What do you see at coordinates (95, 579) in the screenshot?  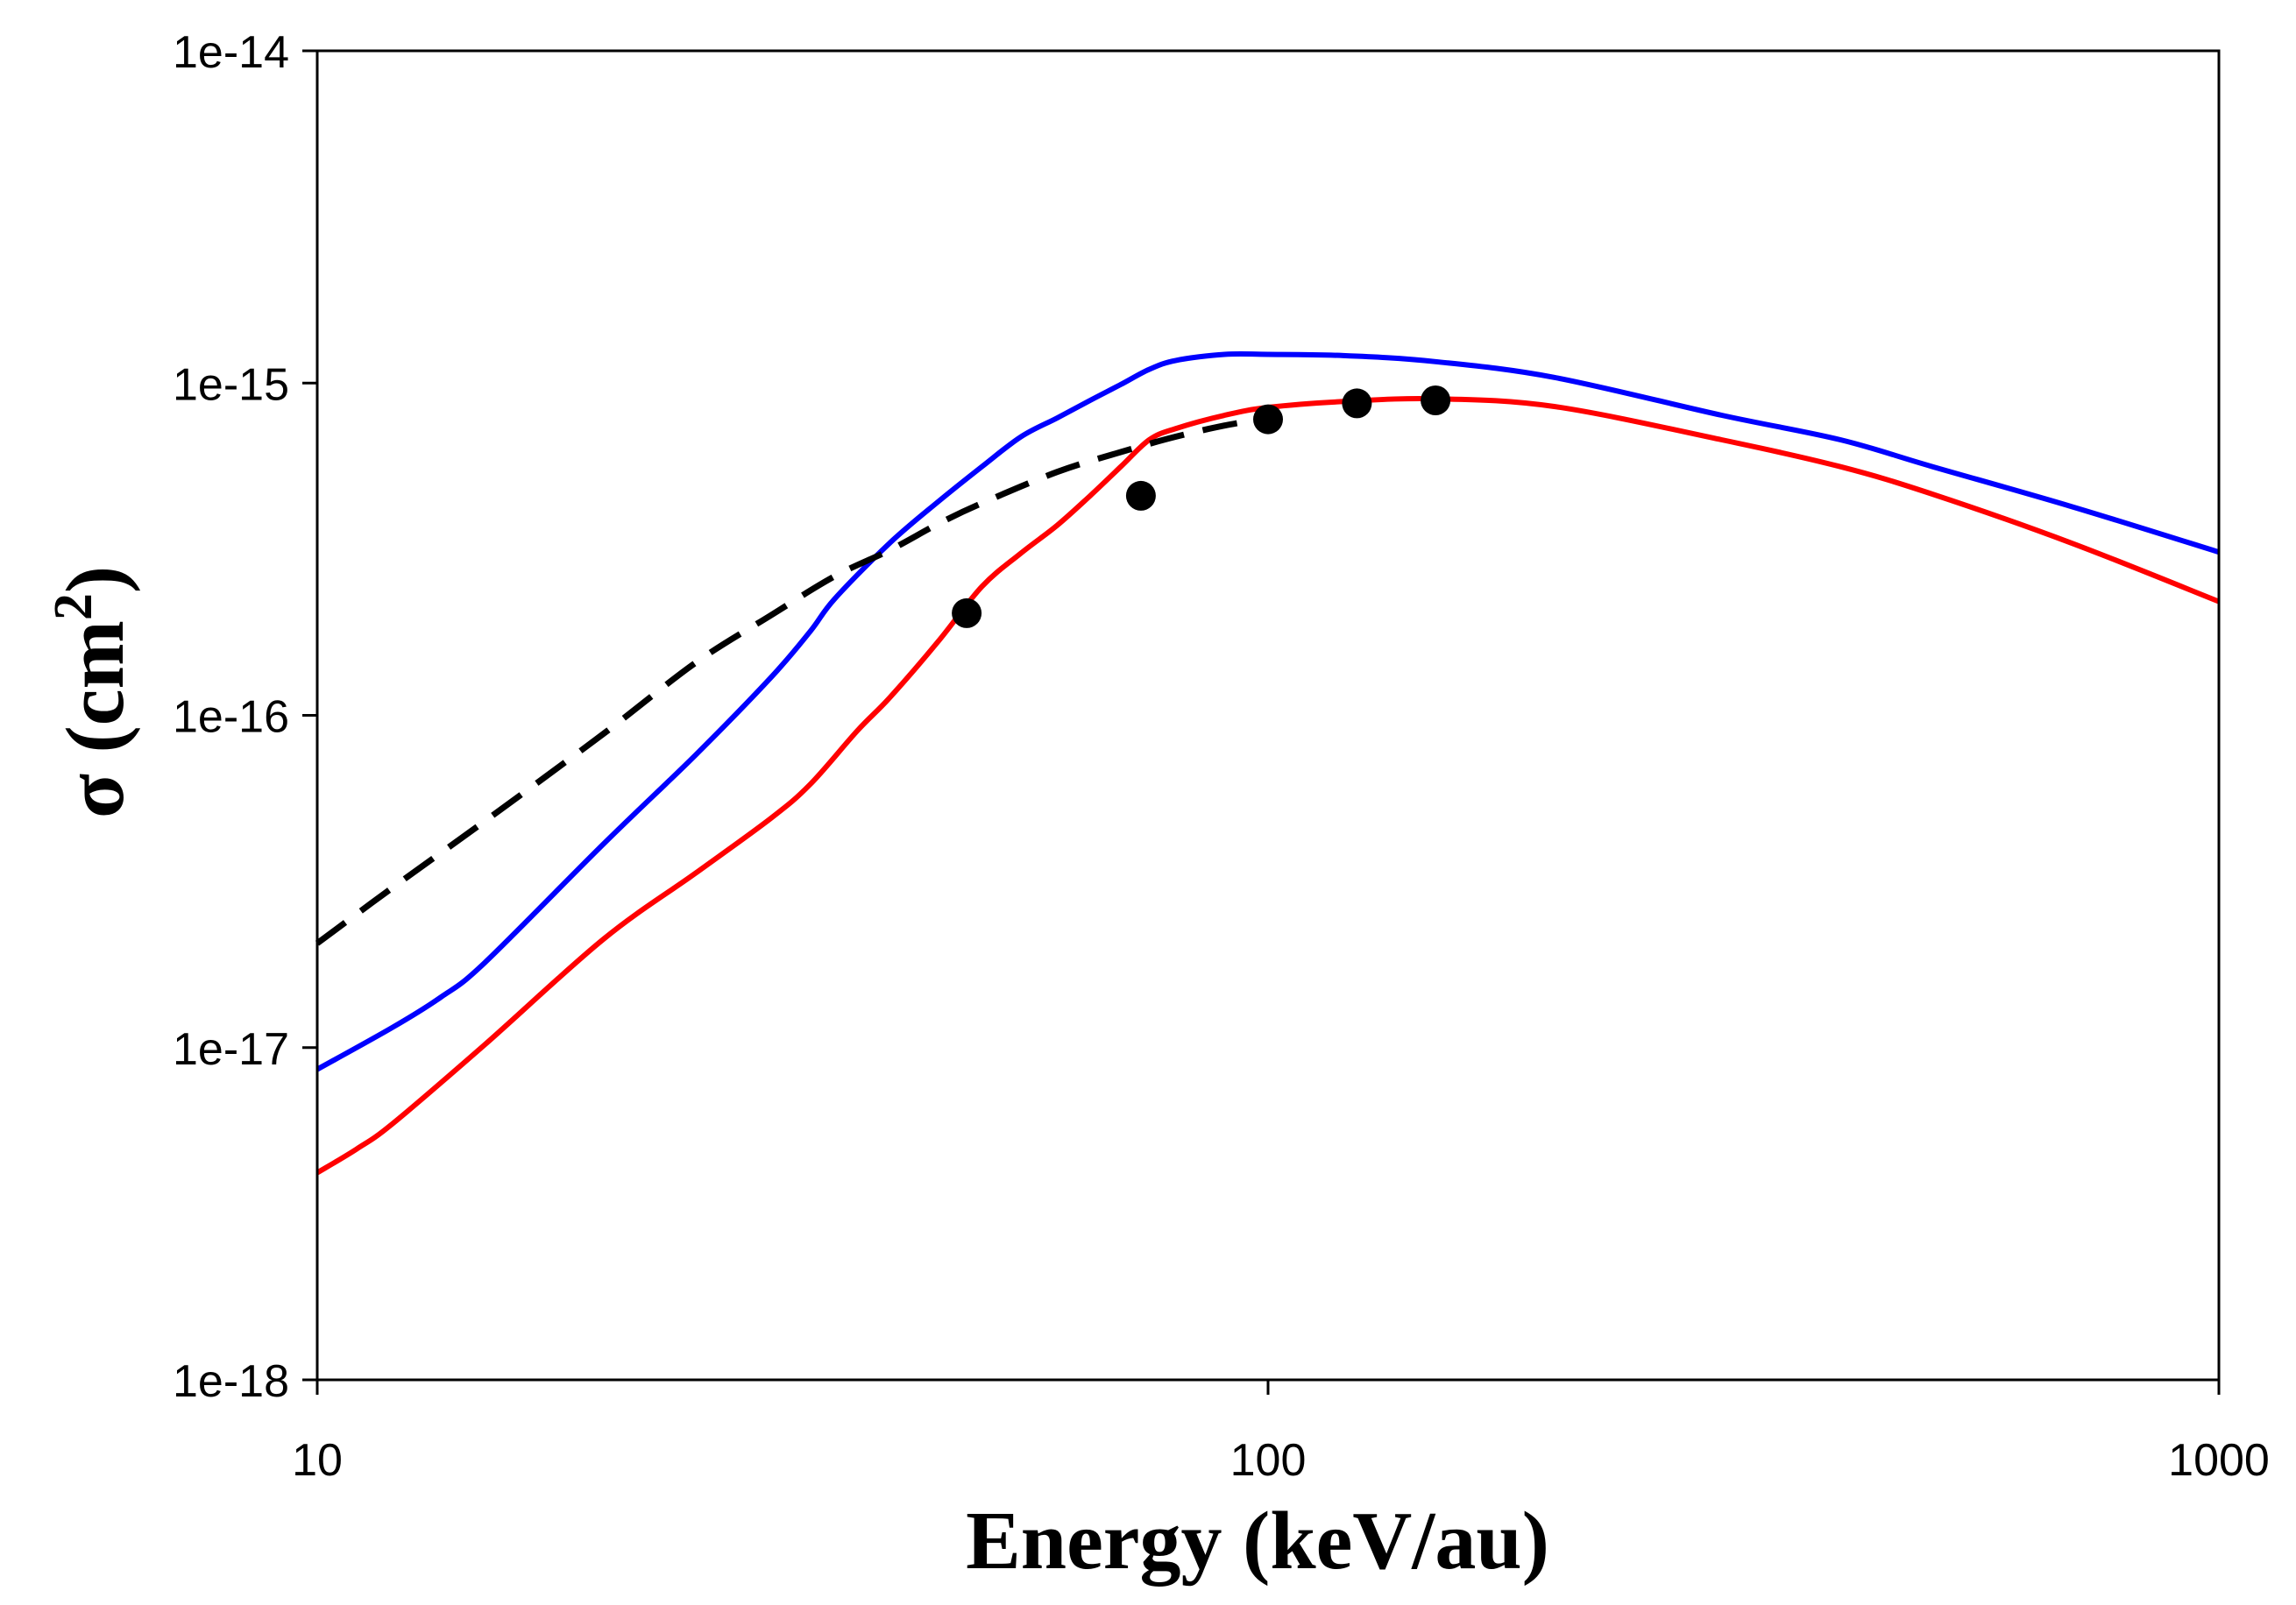 I see `y-axis-title-close: )` at bounding box center [95, 579].